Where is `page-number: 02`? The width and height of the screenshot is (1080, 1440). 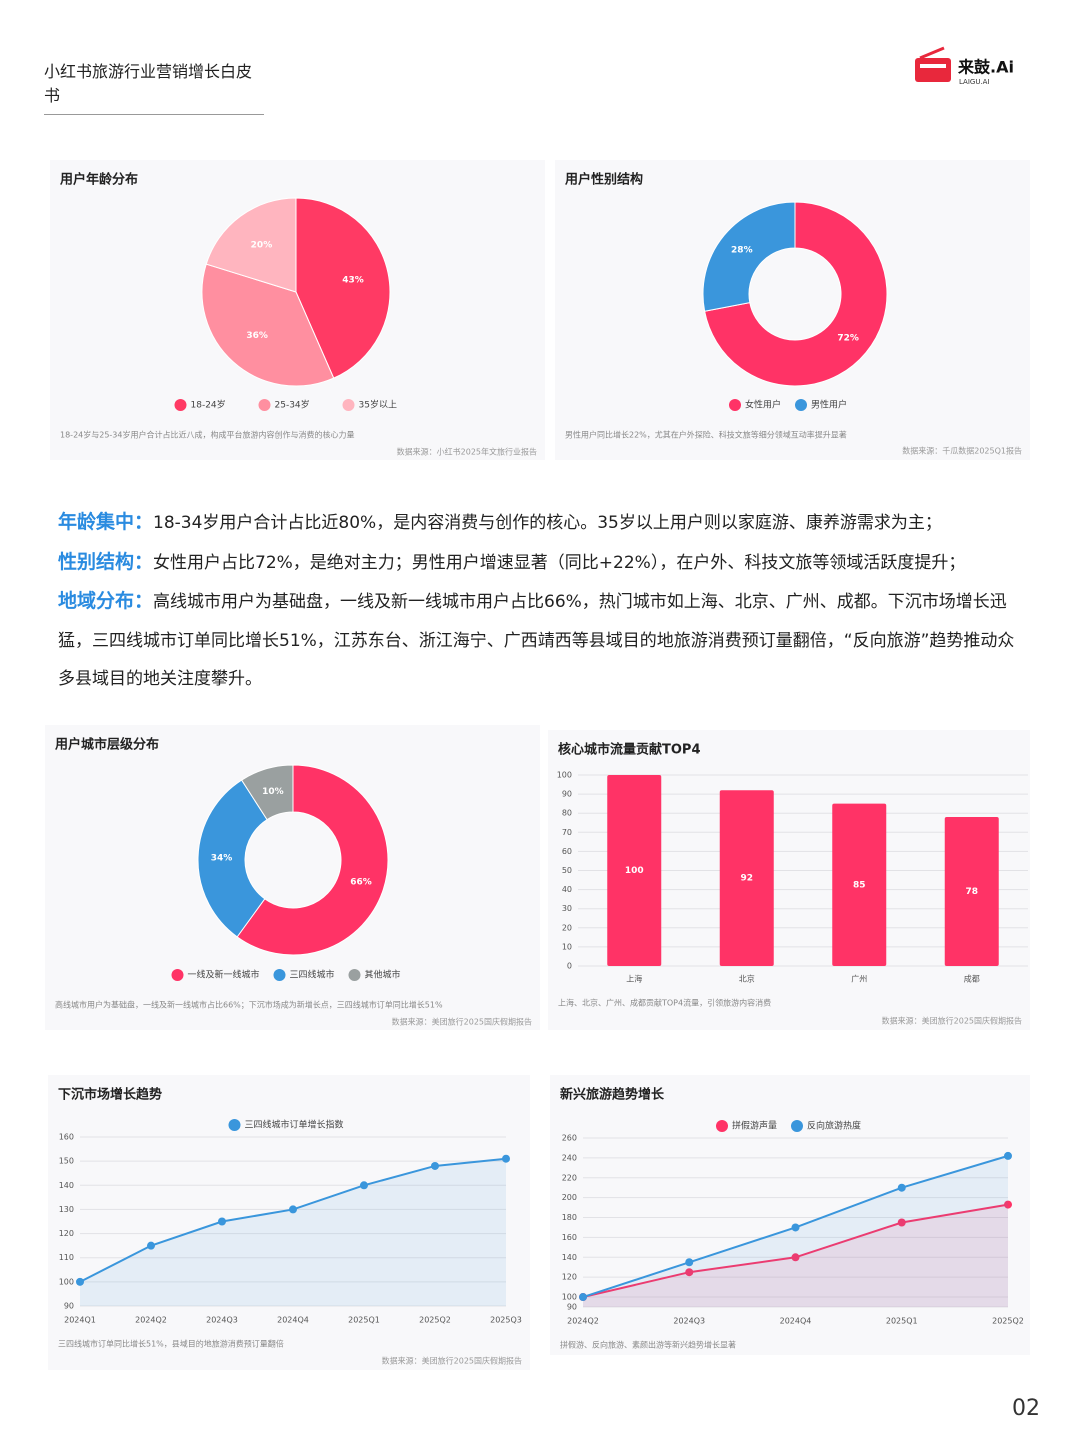 page-number: 02 is located at coordinates (1026, 1408).